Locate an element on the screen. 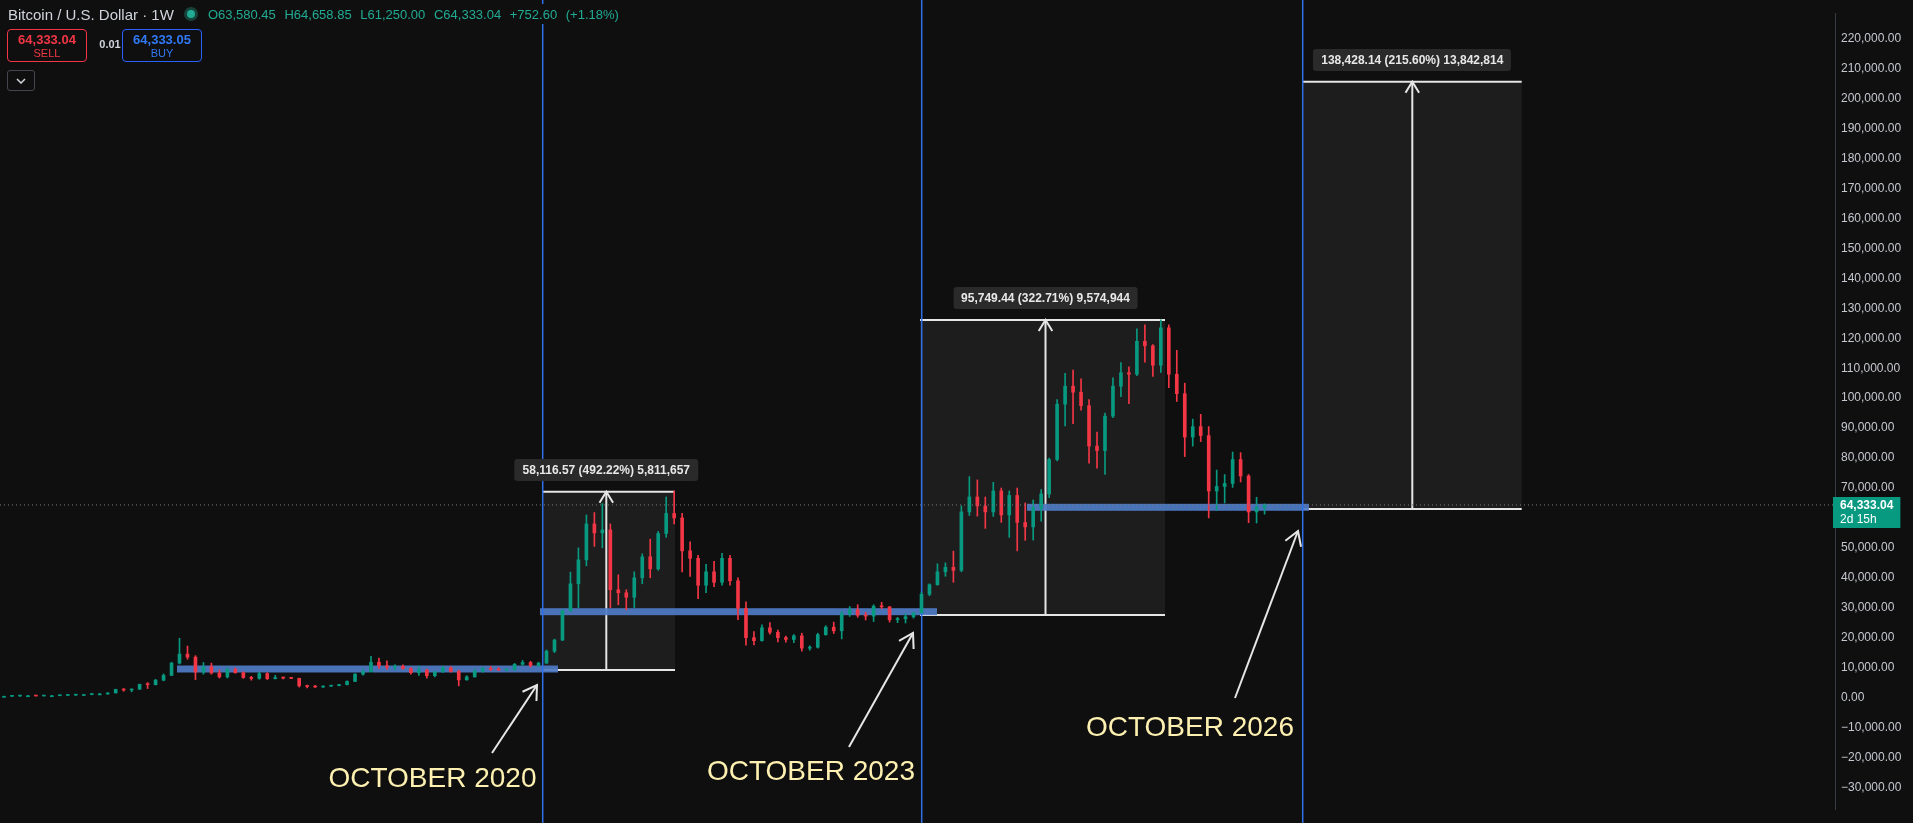 The width and height of the screenshot is (1913, 823). y-tick-label: 140,000.00 is located at coordinates (1871, 277).